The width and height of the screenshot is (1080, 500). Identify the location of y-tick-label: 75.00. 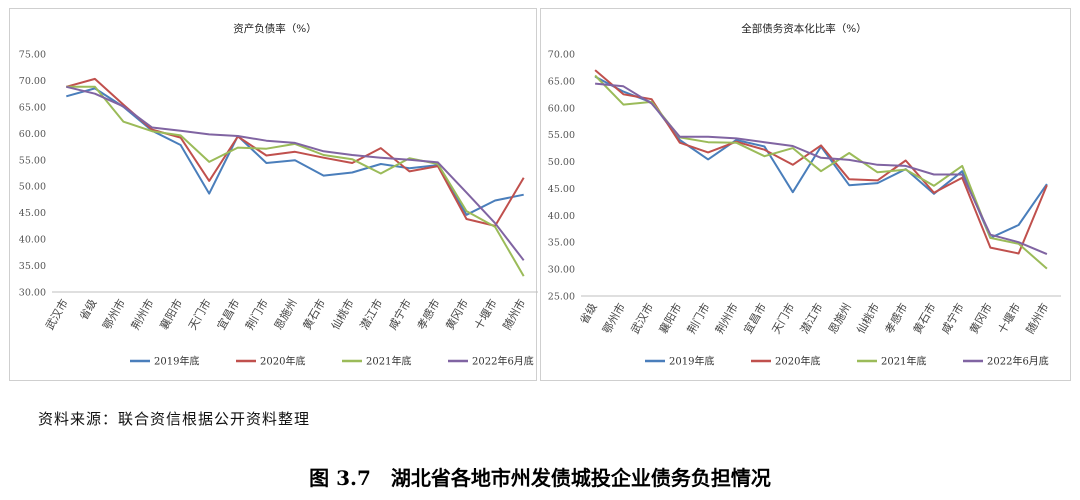
(32, 55).